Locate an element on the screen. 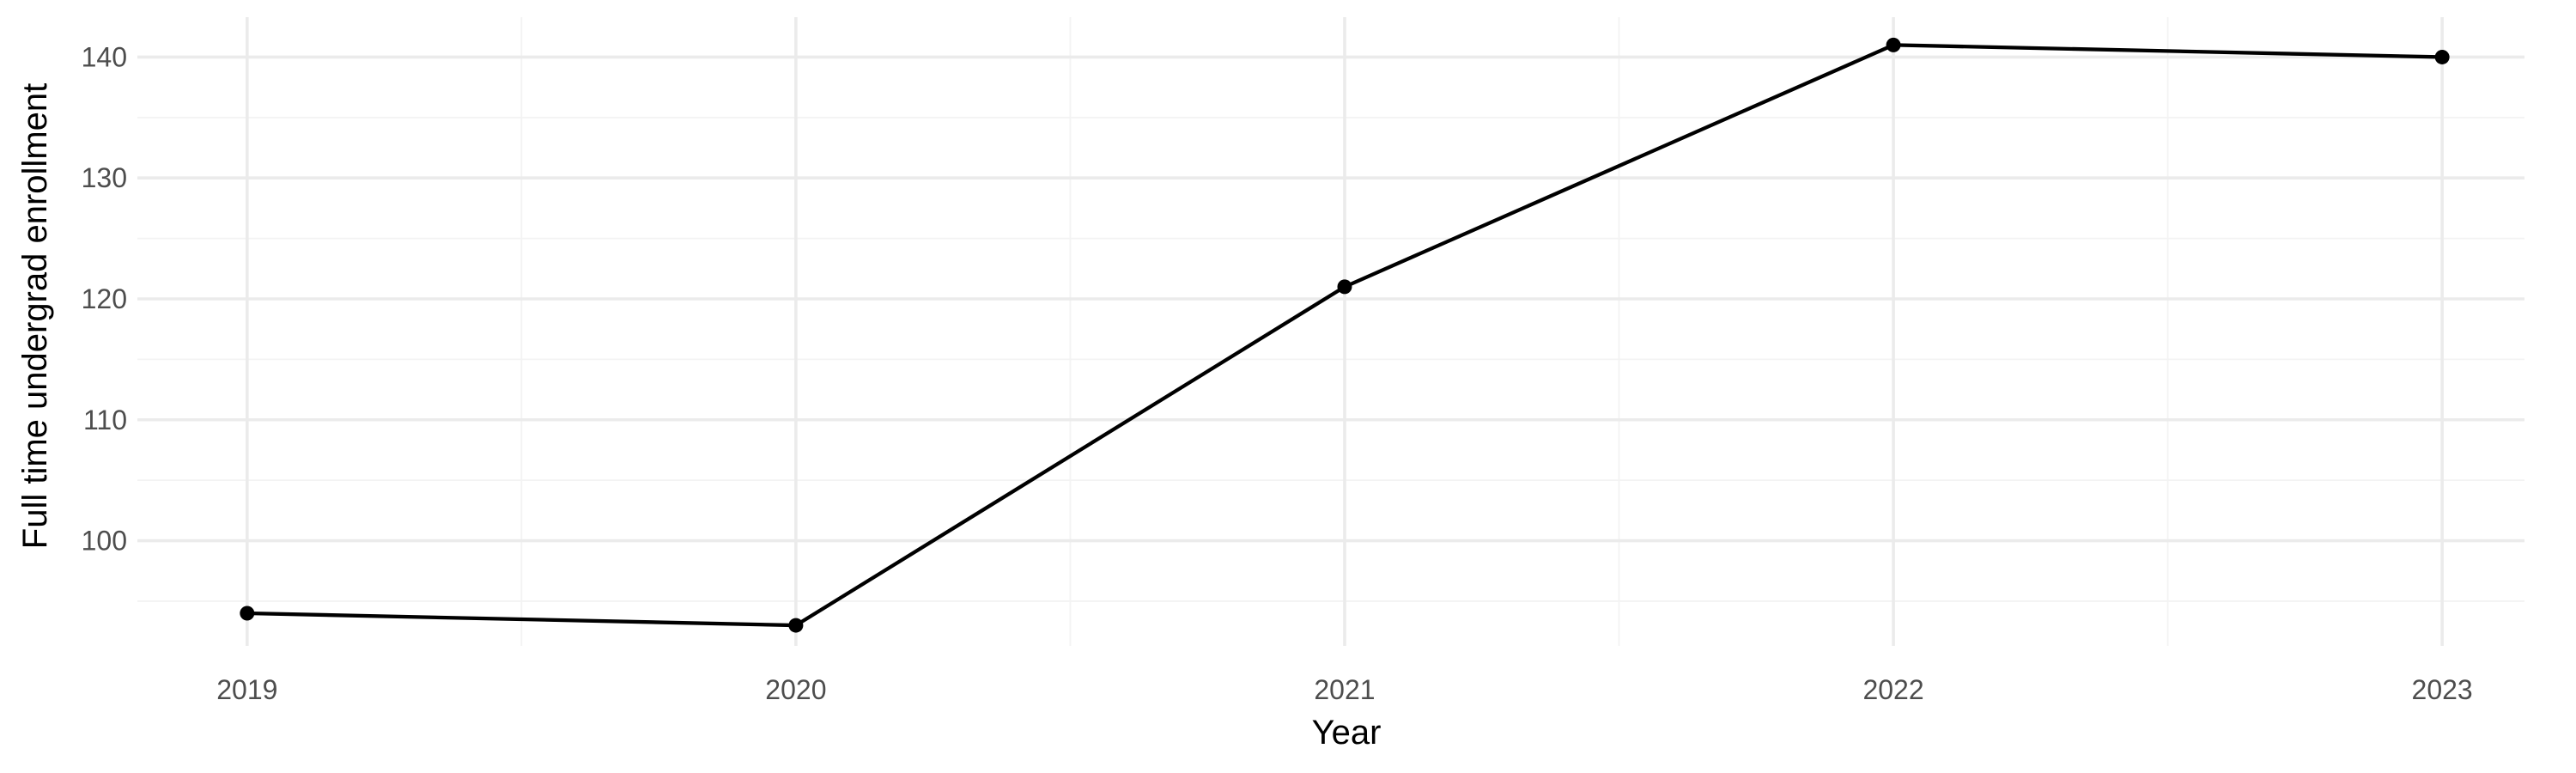  y-tick-label: 110 is located at coordinates (105, 420).